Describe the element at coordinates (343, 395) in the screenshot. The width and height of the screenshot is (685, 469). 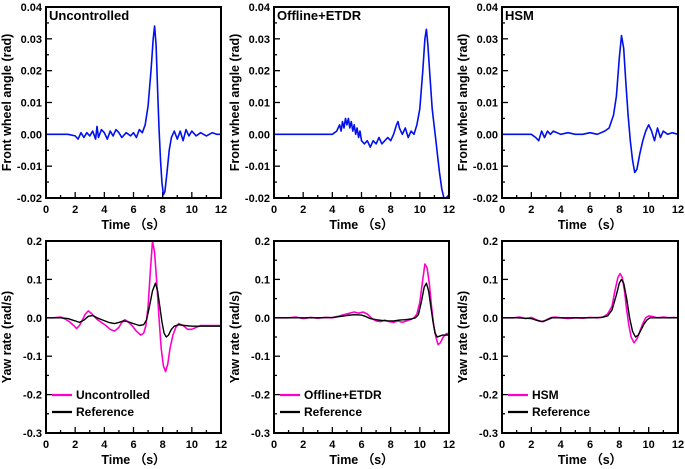
I see `svg-text: Offline+ETDR` at that location.